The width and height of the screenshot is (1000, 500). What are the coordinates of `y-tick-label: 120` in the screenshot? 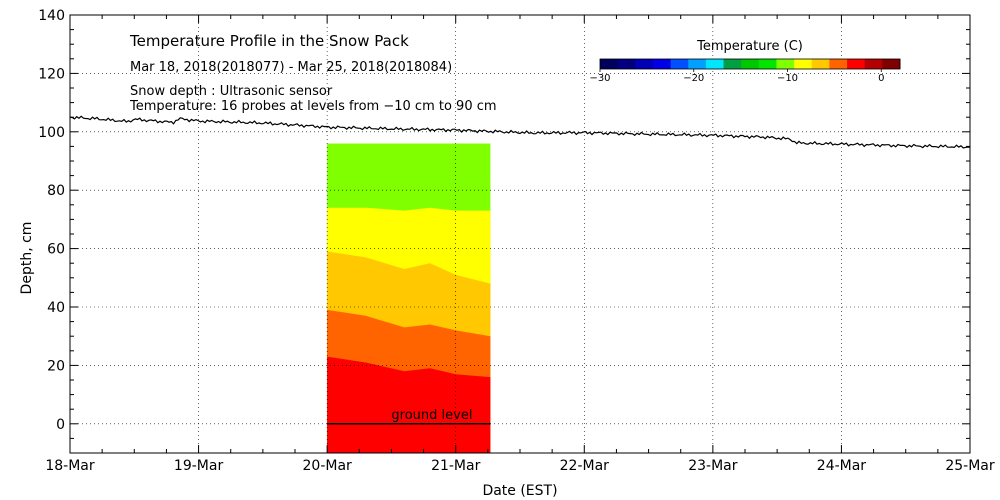 It's located at (51, 74).